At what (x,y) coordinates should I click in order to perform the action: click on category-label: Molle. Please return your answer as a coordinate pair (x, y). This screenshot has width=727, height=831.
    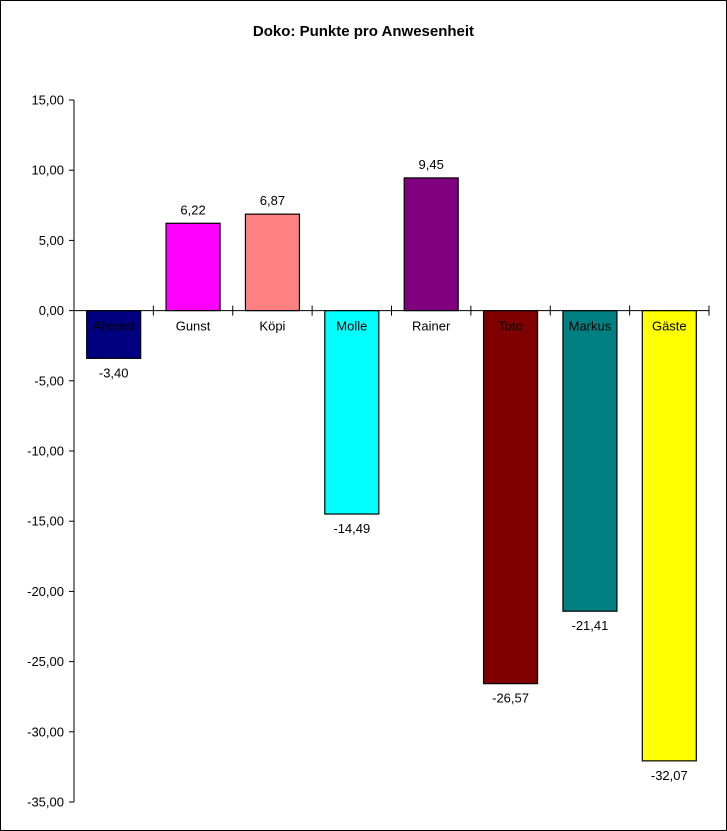
    Looking at the image, I should click on (351, 326).